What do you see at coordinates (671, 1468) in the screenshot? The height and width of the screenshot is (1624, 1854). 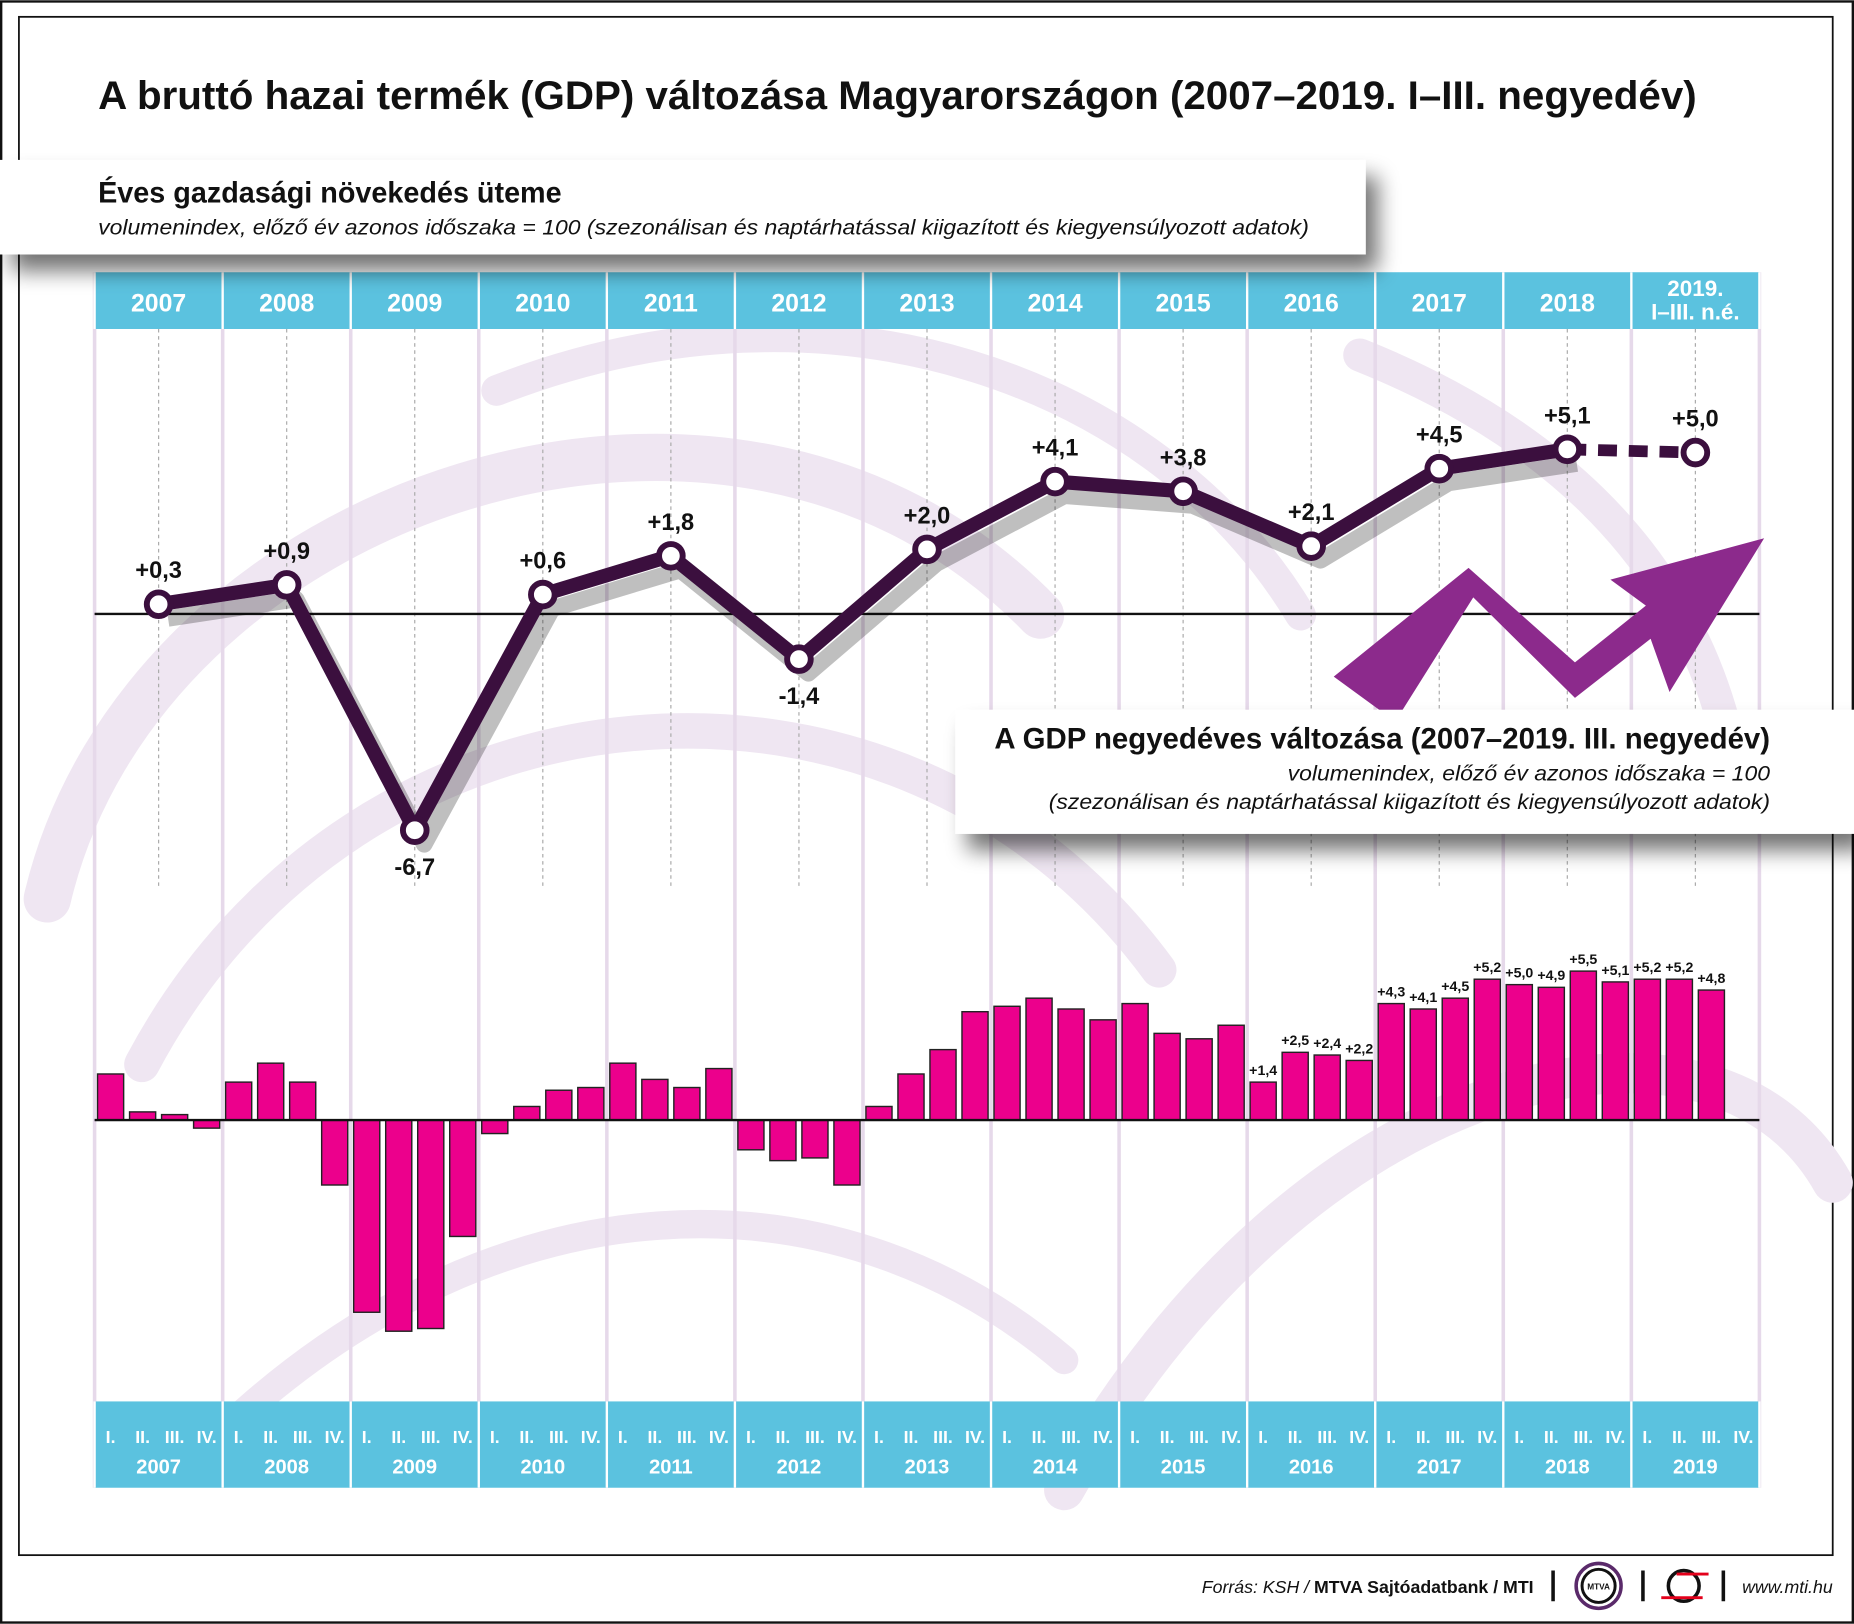 I see `year-tick-label: 2011` at bounding box center [671, 1468].